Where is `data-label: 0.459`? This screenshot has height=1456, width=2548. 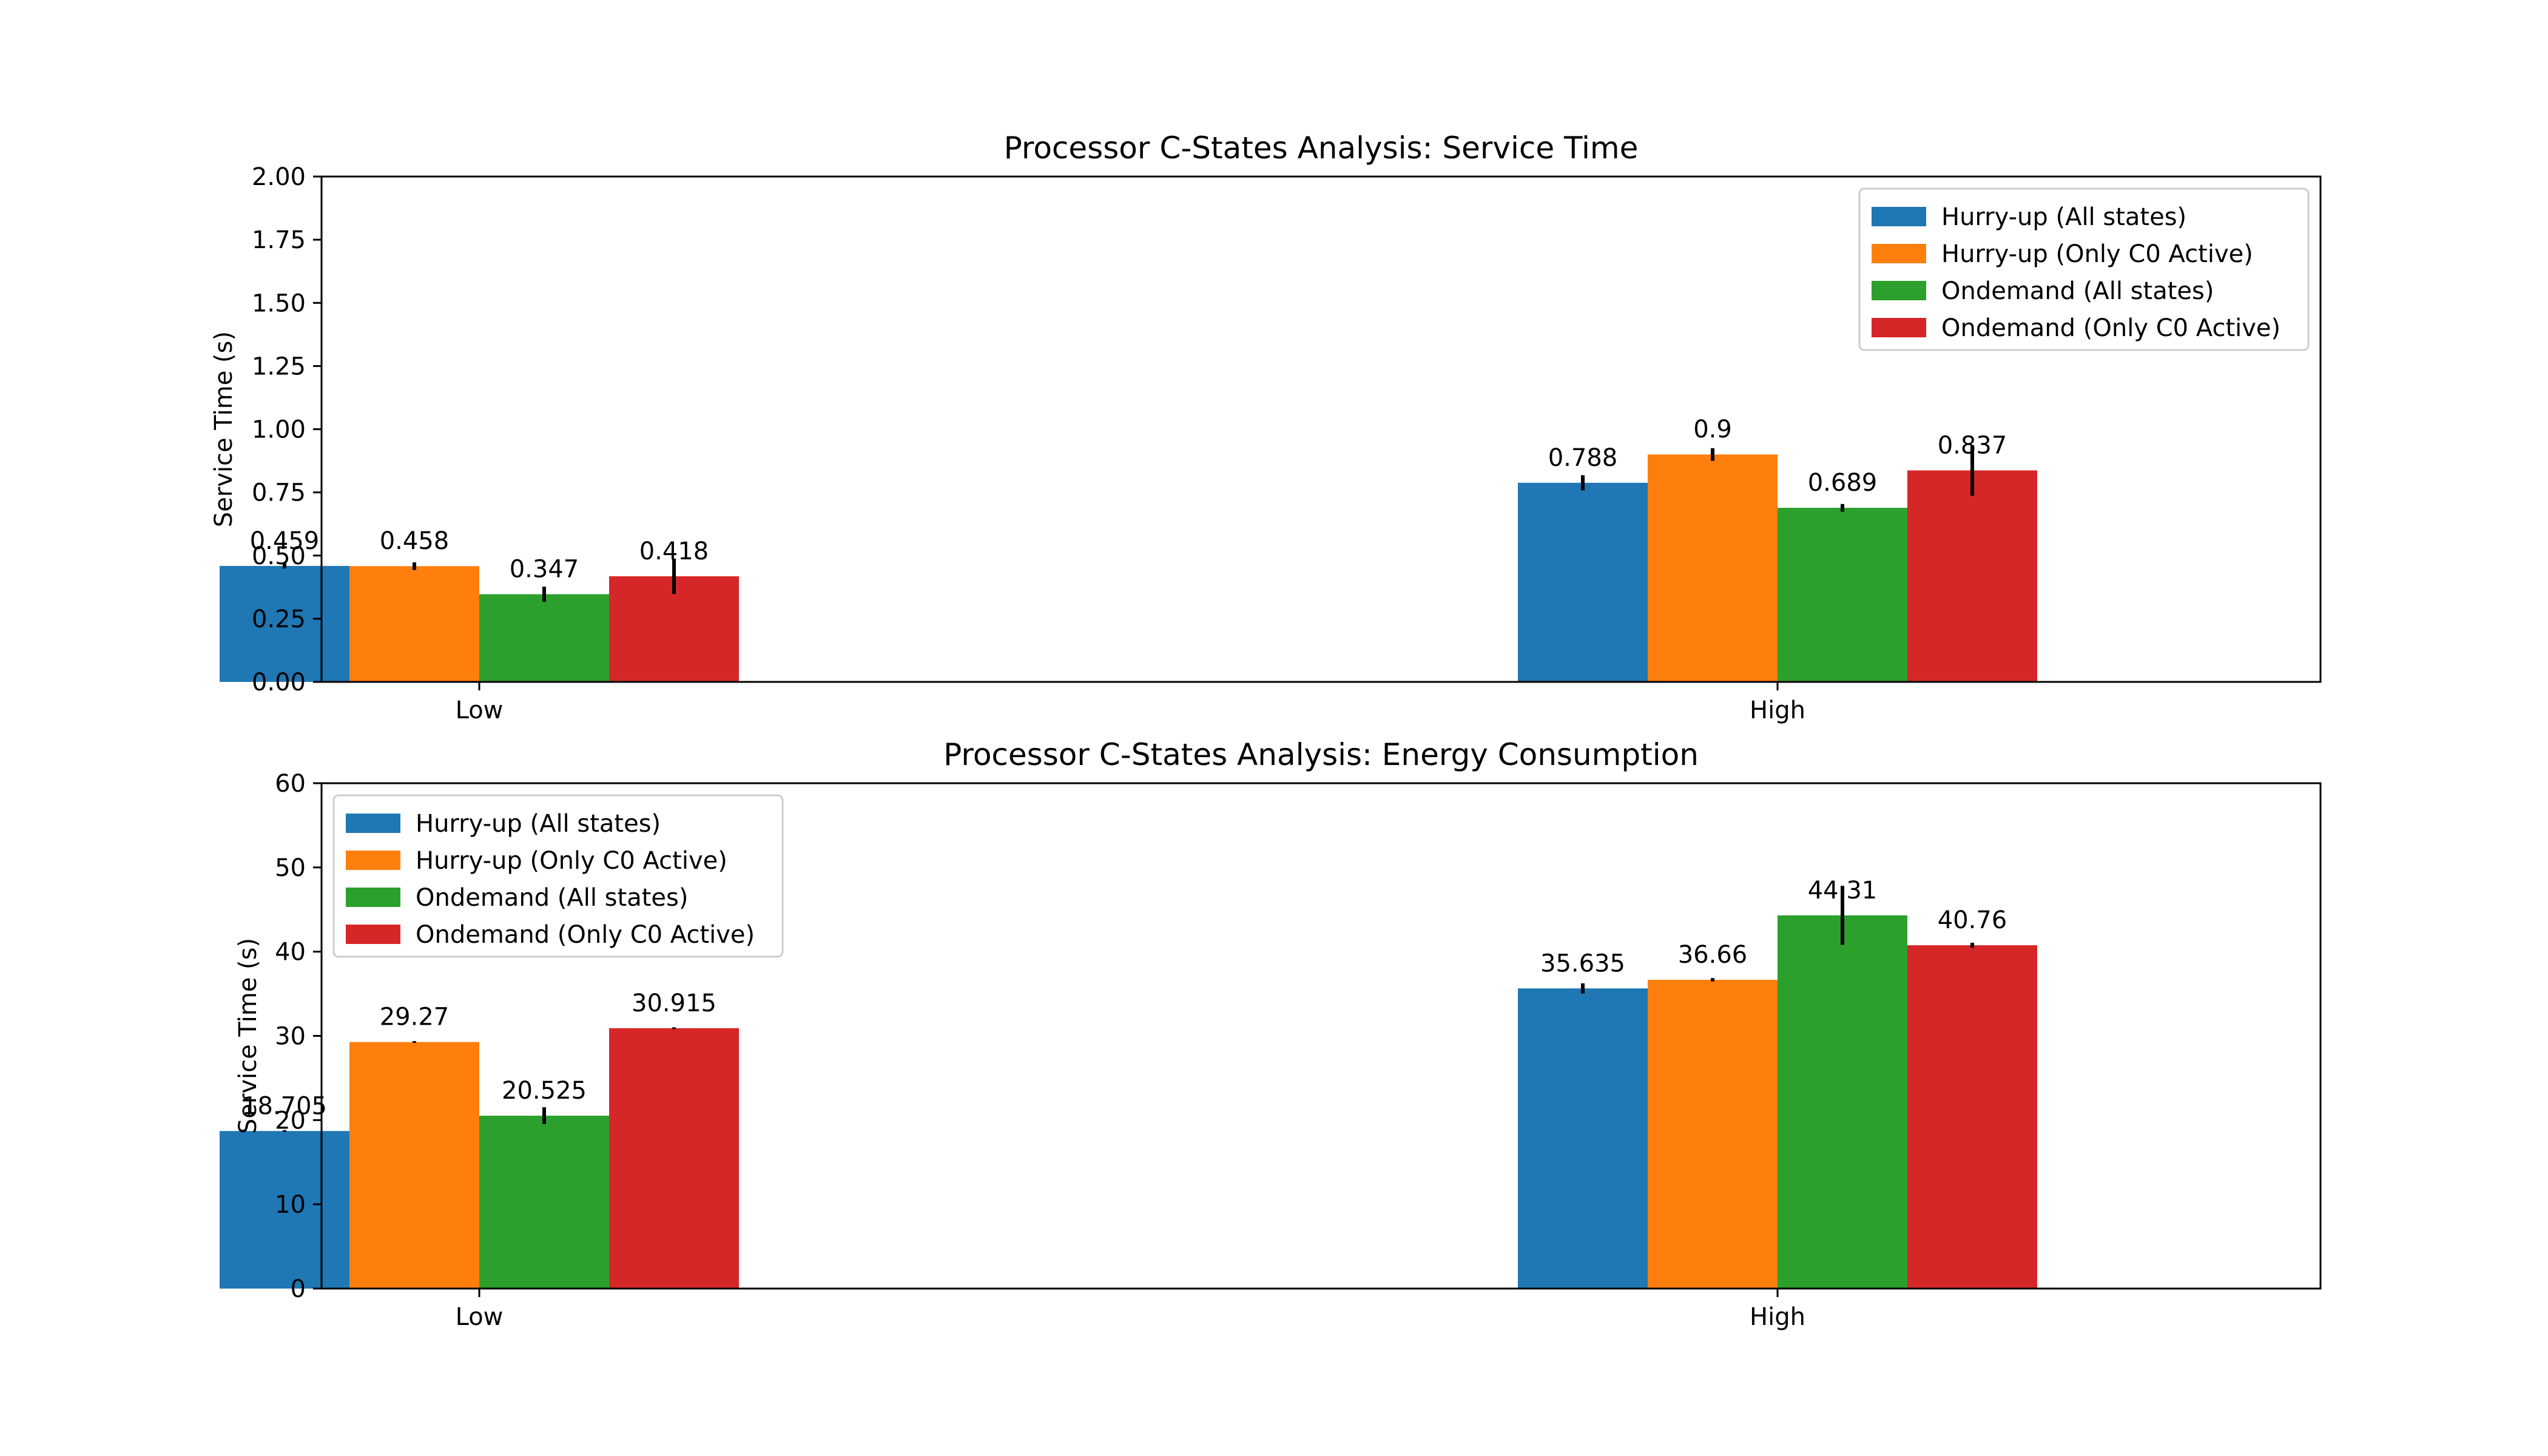
data-label: 0.459 is located at coordinates (285, 541).